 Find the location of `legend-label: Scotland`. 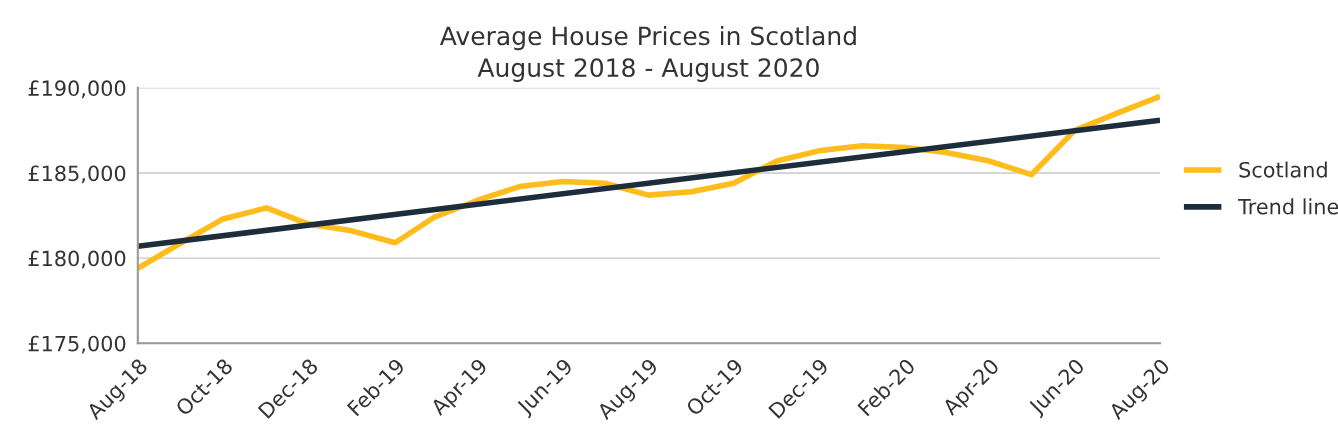

legend-label: Scotland is located at coordinates (1283, 169).